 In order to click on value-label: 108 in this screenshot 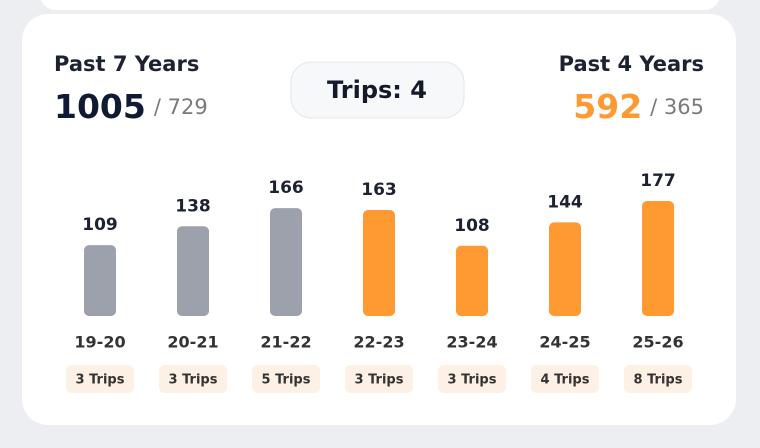, I will do `click(472, 226)`.